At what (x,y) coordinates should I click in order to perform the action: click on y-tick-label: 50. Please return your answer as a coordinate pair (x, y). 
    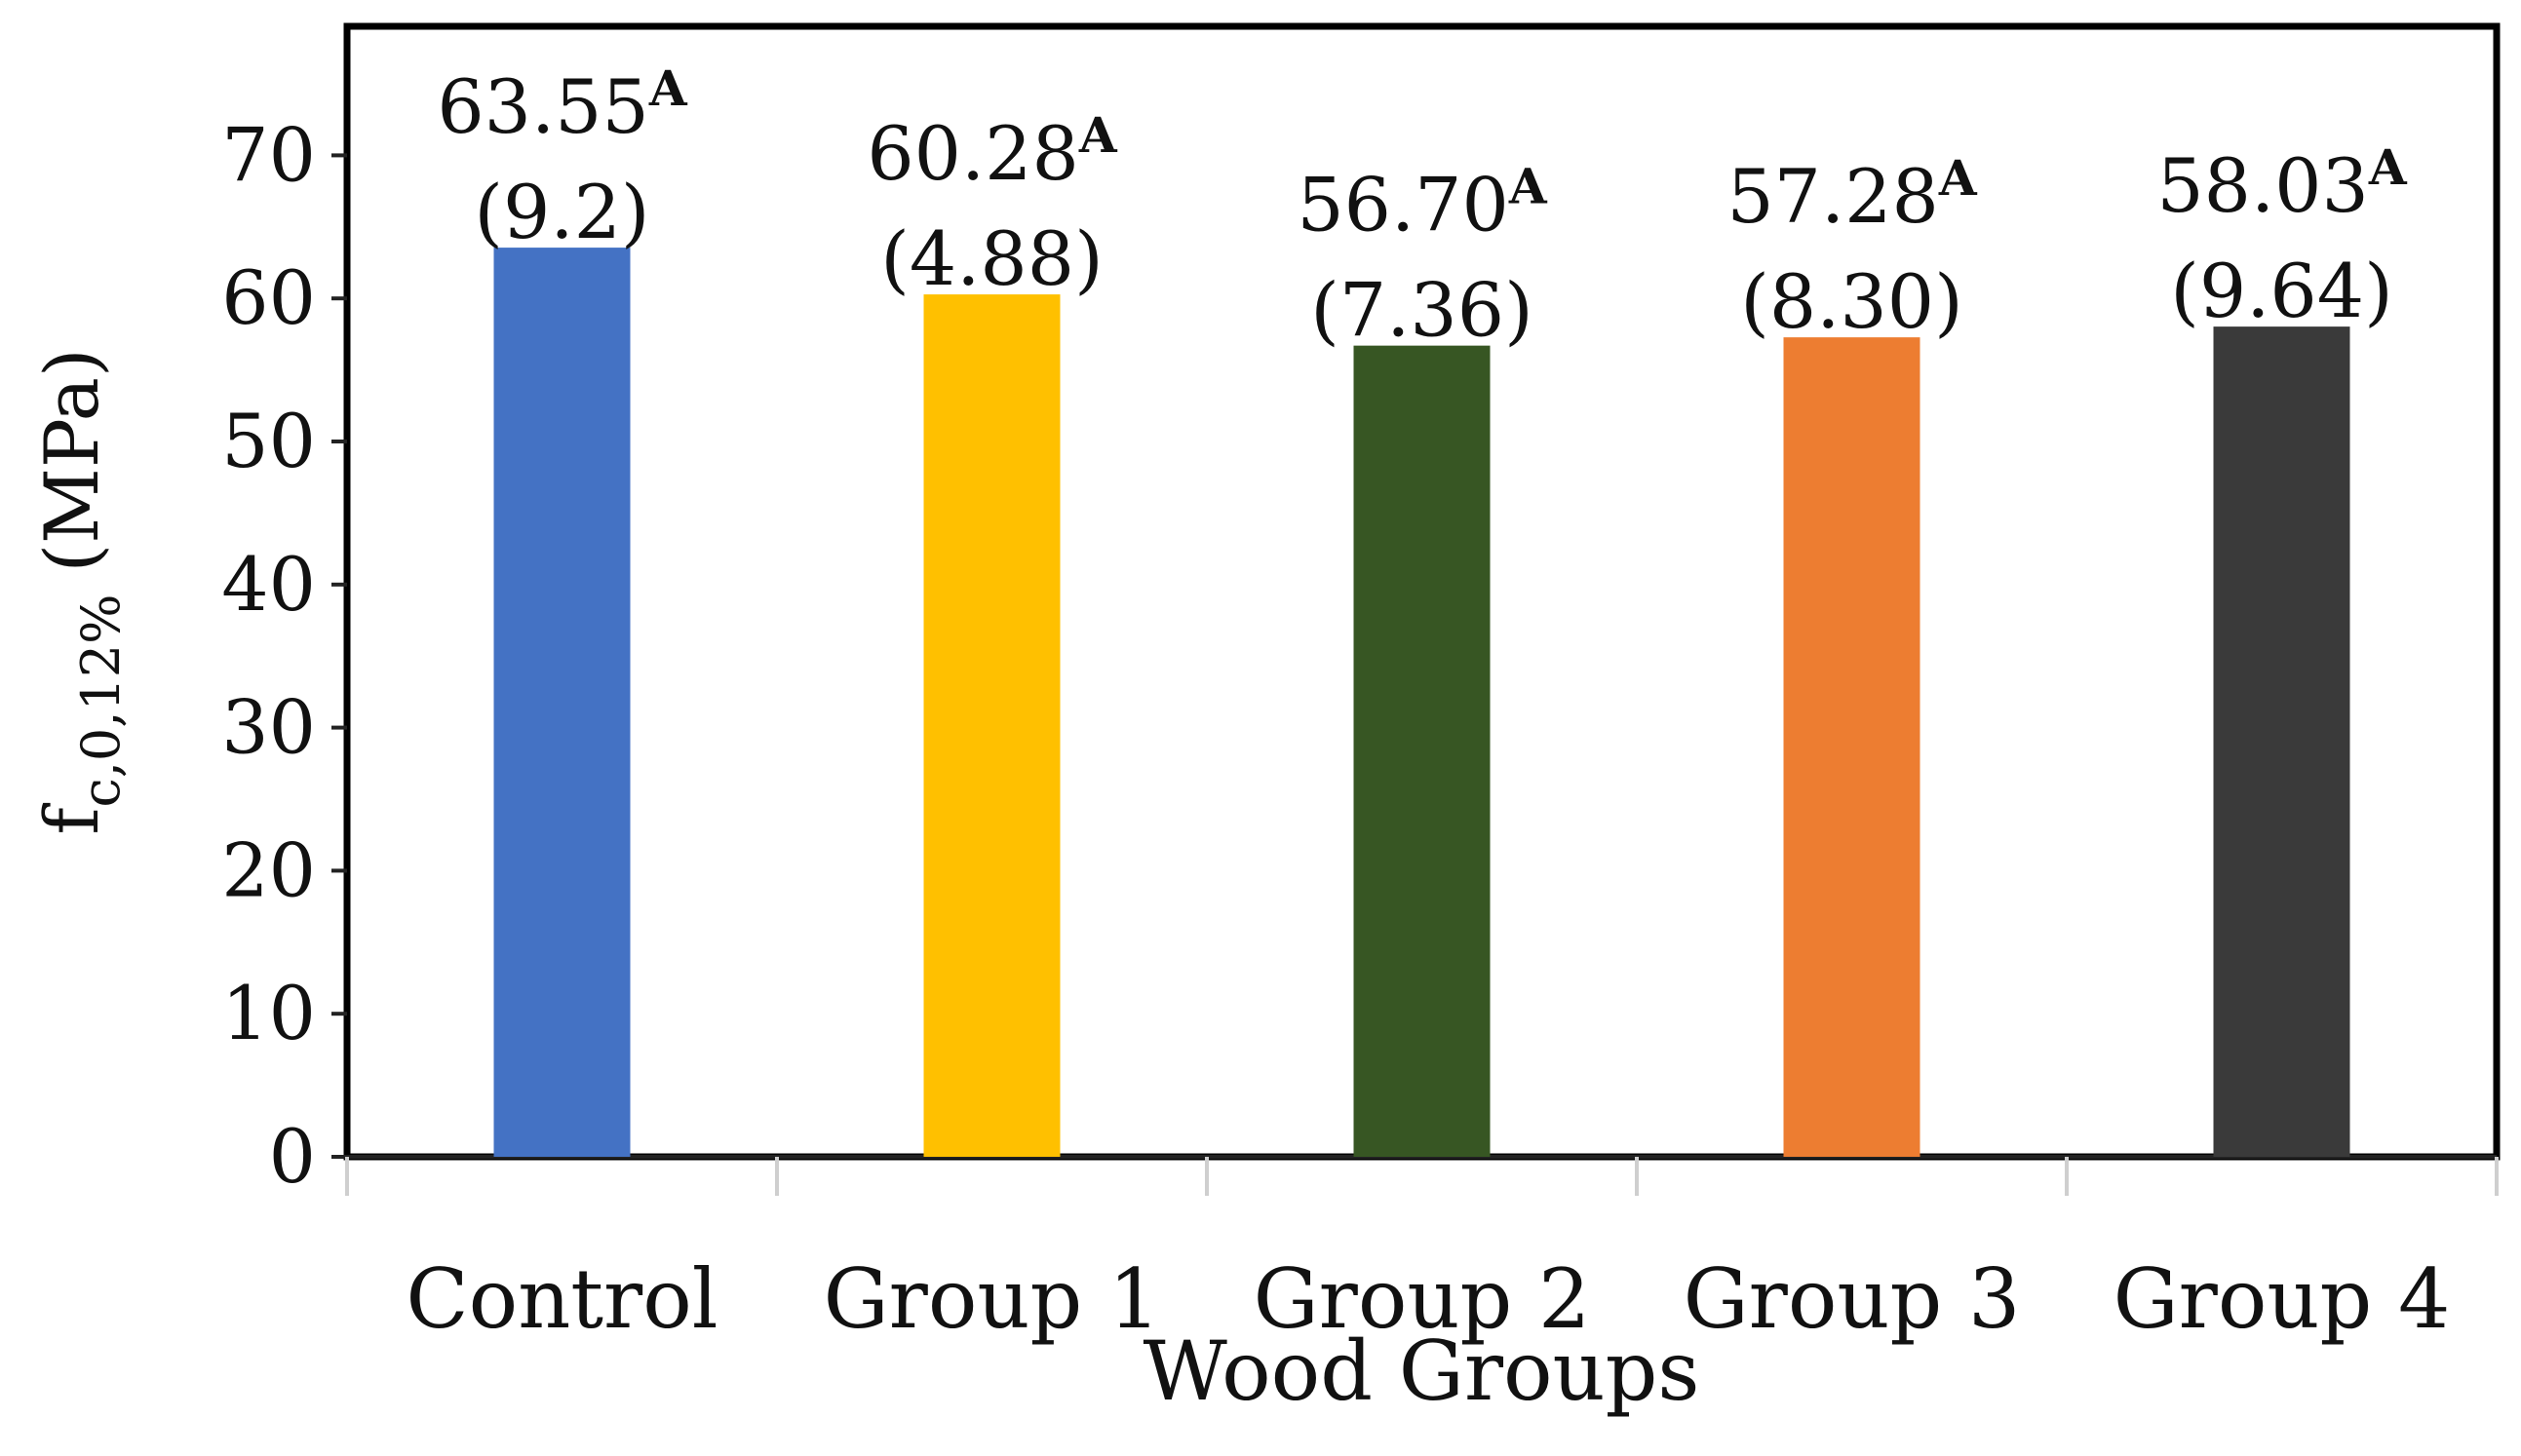
    Looking at the image, I should click on (268, 441).